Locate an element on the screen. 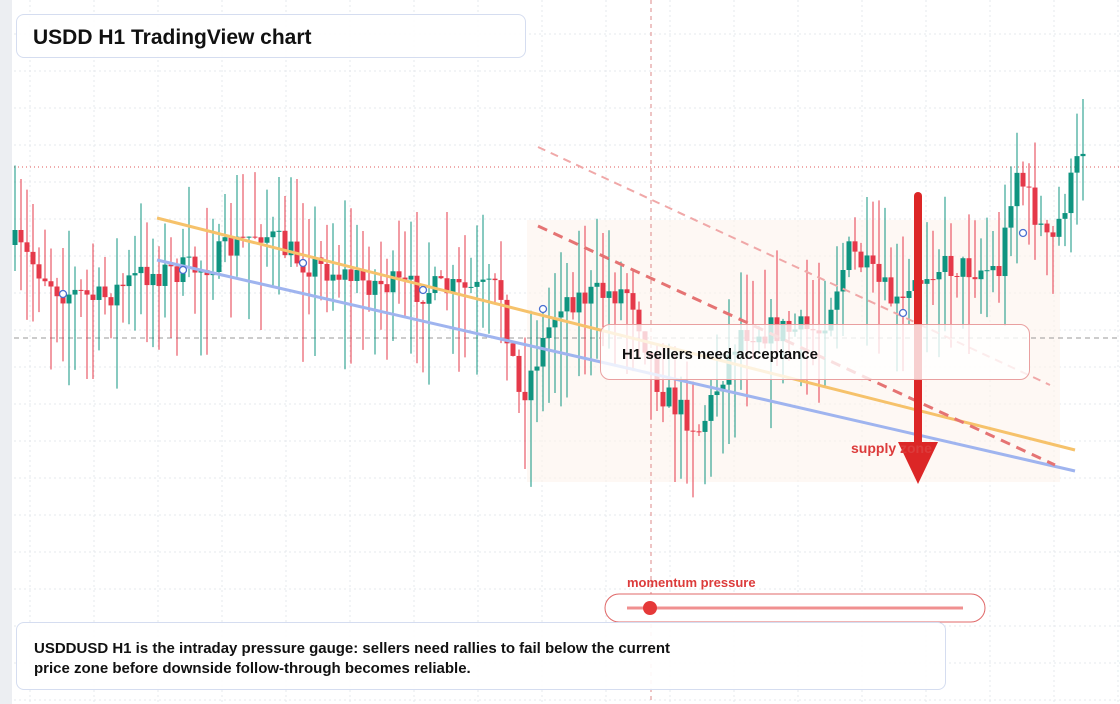 The width and height of the screenshot is (1120, 704). zone-label: supply zone is located at coordinates (891, 448).